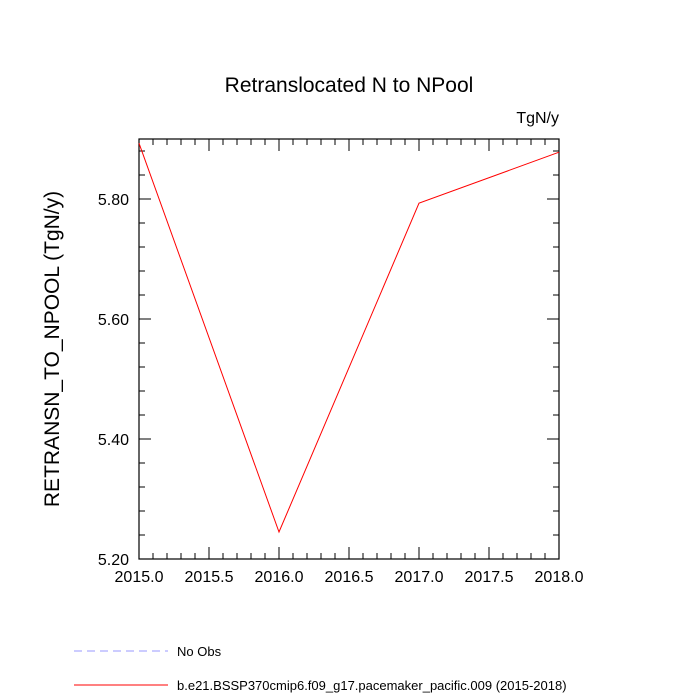 This screenshot has height=700, width=700. I want to click on y-tick-label: 5.40, so click(113, 440).